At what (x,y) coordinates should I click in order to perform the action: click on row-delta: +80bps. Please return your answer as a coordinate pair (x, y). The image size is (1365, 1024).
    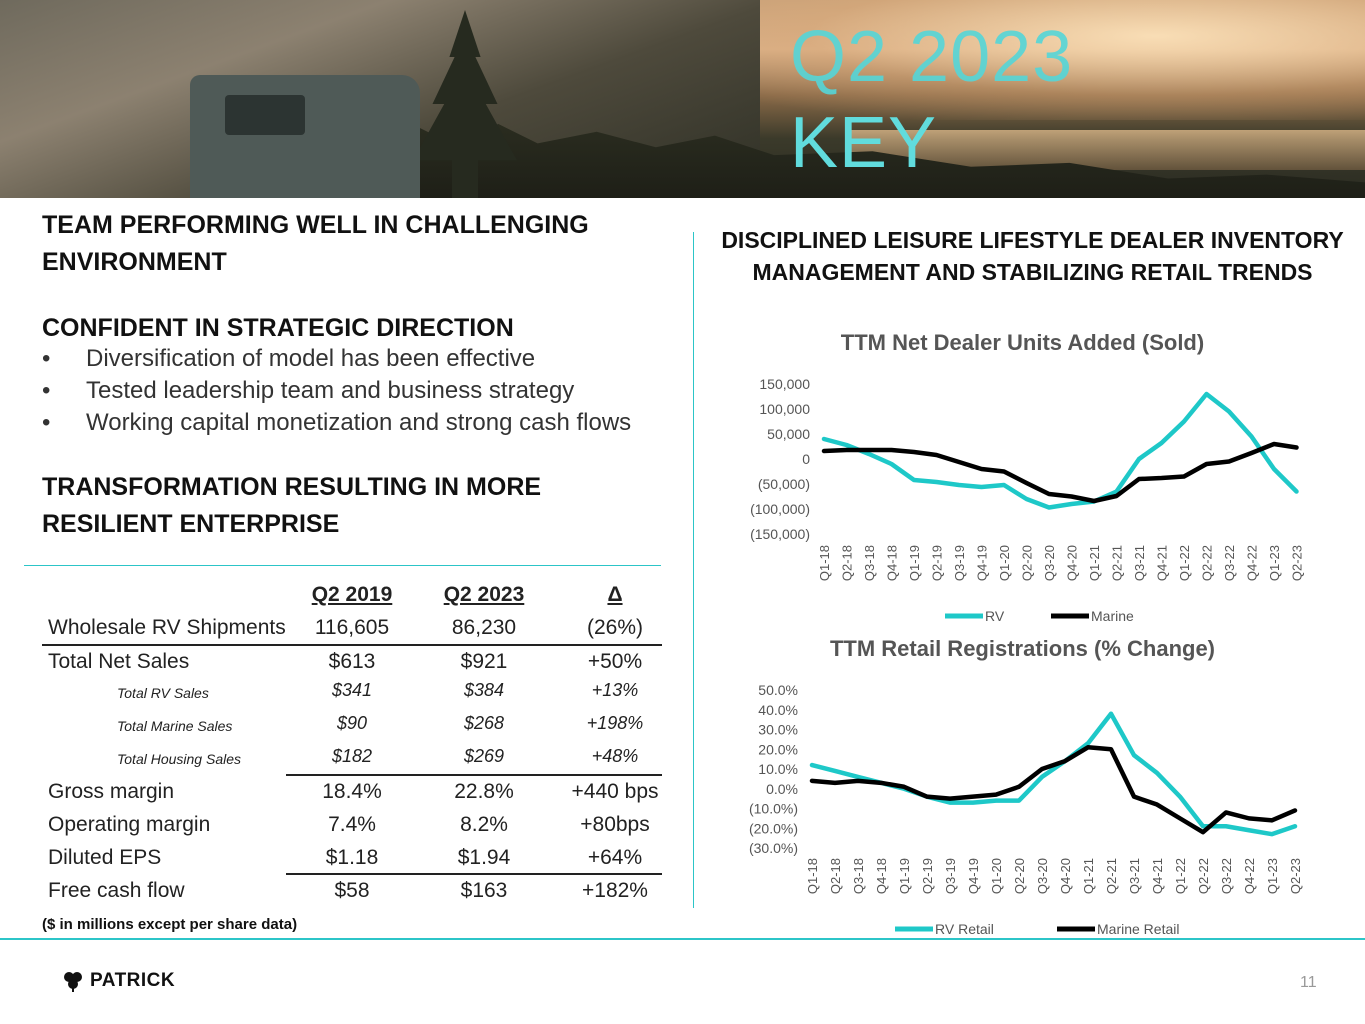
    Looking at the image, I should click on (615, 824).